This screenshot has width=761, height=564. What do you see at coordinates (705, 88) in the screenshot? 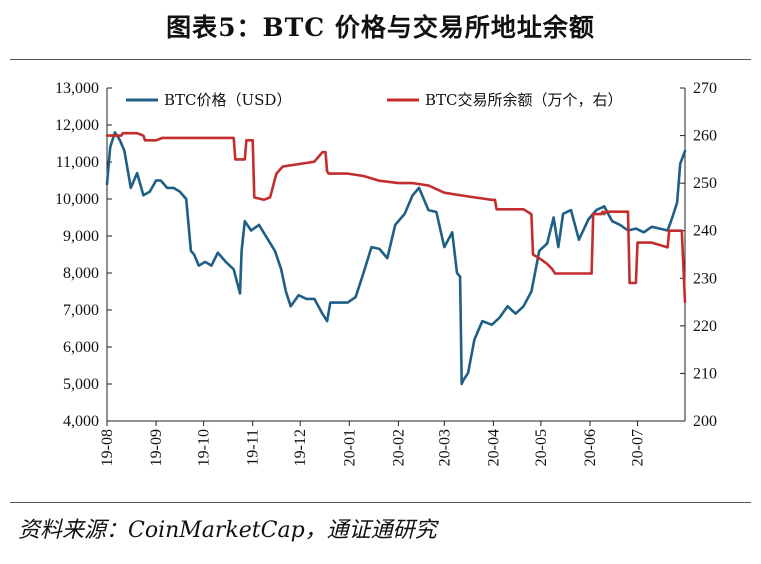
I see `right-tick-label: 270` at bounding box center [705, 88].